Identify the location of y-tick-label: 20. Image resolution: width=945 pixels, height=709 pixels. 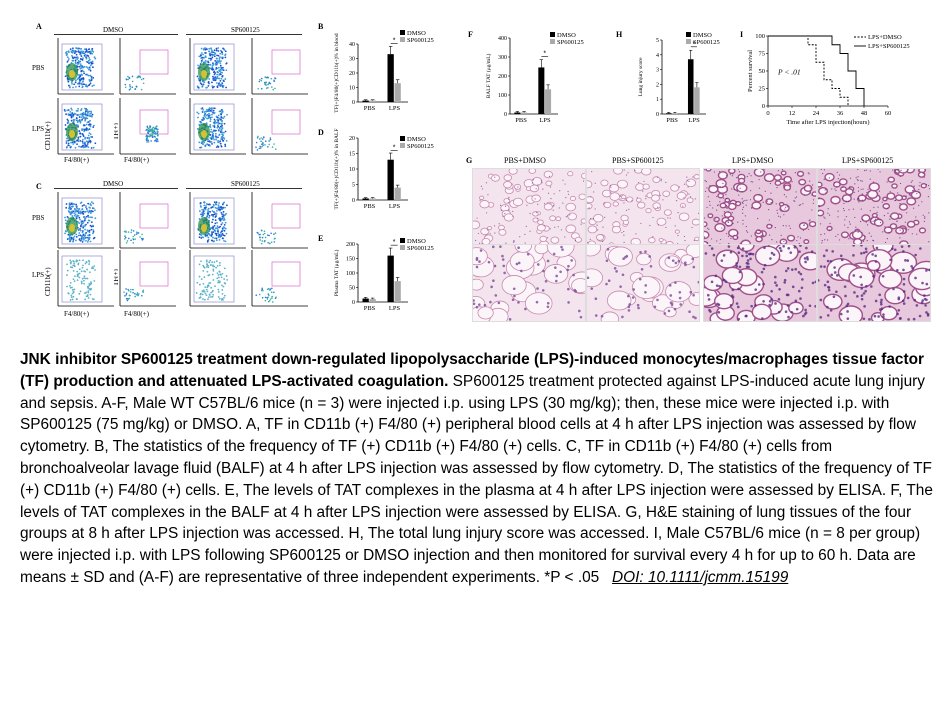
(352, 139).